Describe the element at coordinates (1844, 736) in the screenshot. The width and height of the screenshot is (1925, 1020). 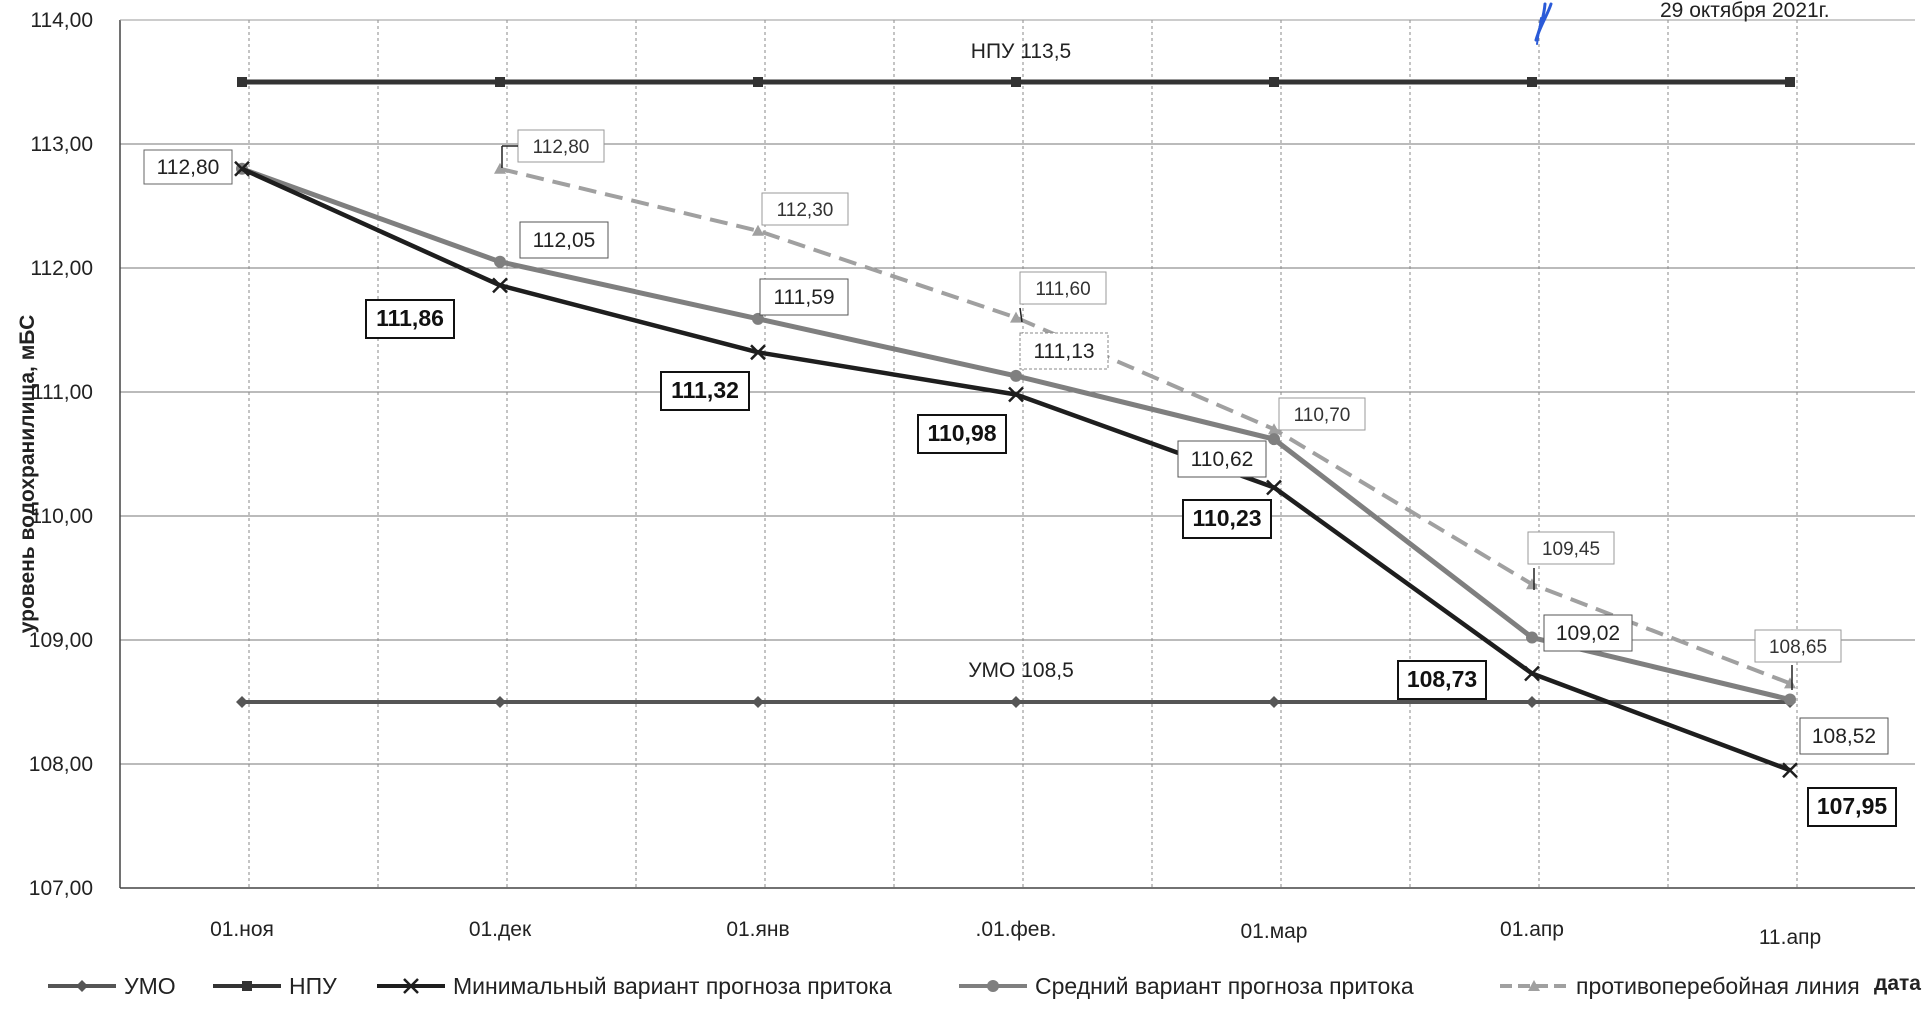
I see `data-label: 108,52` at that location.